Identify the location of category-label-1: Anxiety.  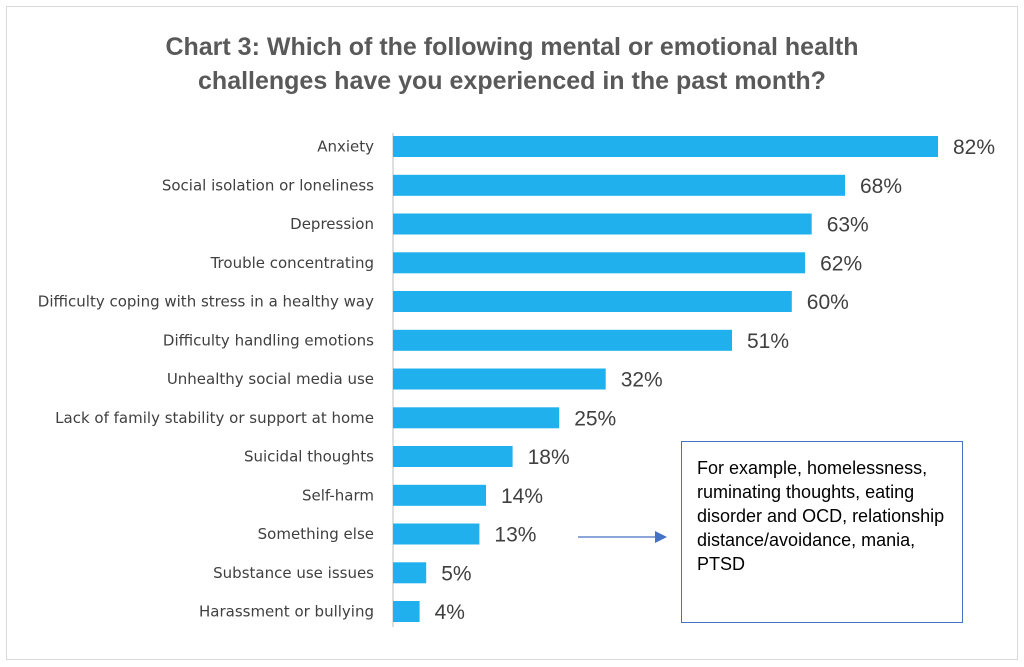
(345, 147).